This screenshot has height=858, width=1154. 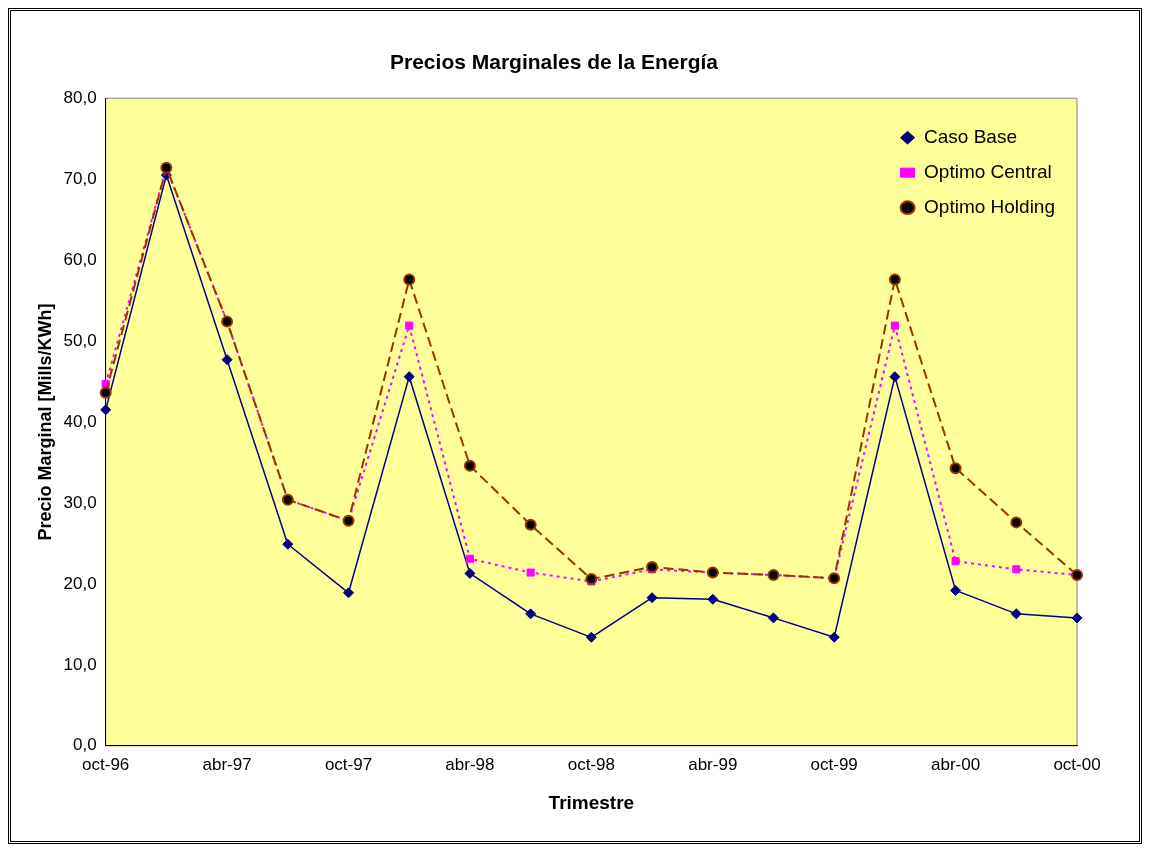 I want to click on x-tick-label: oct-99, so click(x=834, y=764).